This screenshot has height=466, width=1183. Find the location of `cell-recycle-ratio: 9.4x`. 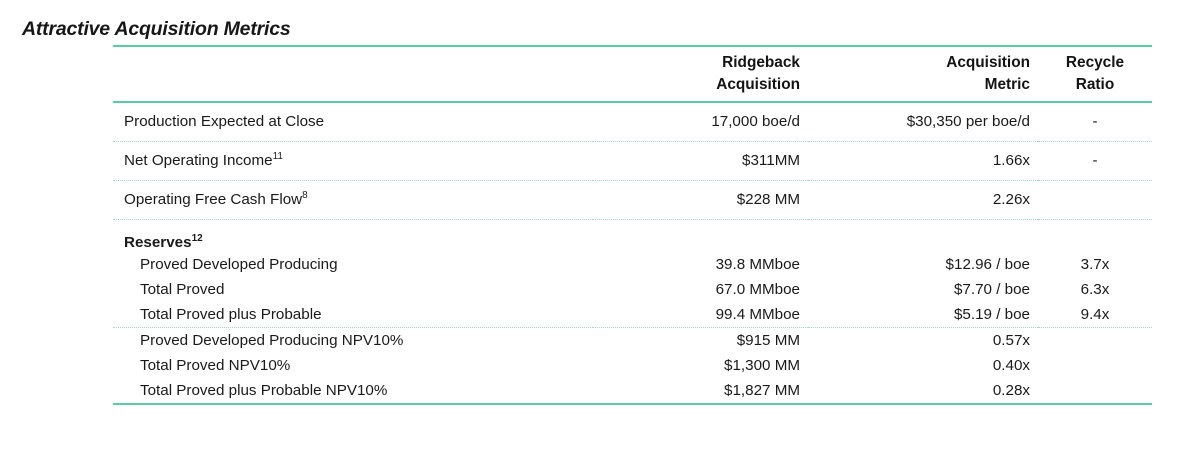

cell-recycle-ratio: 9.4x is located at coordinates (1095, 314).